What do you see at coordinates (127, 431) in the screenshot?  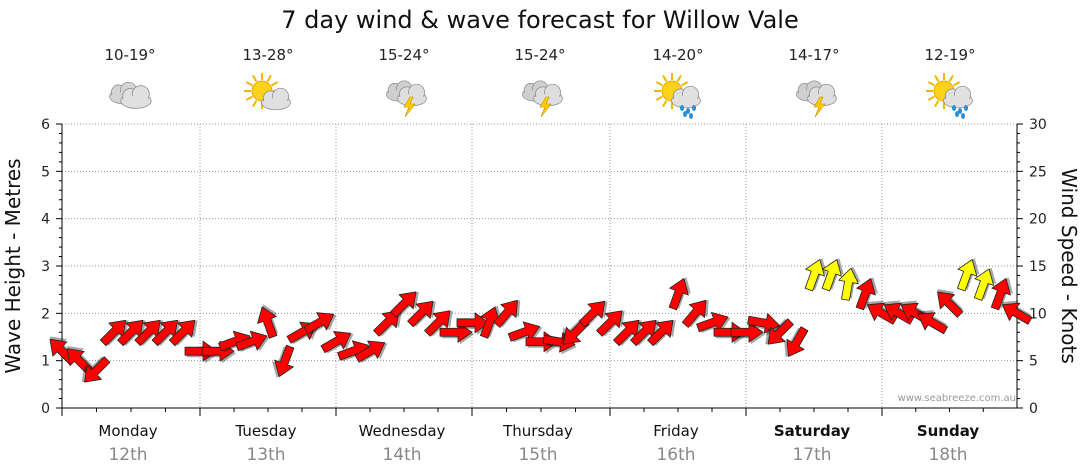 I see `day-name-label: Monday` at bounding box center [127, 431].